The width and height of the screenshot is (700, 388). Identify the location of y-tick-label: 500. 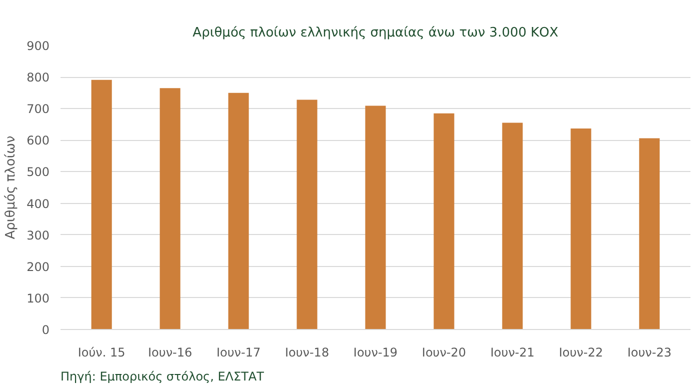
(38, 172).